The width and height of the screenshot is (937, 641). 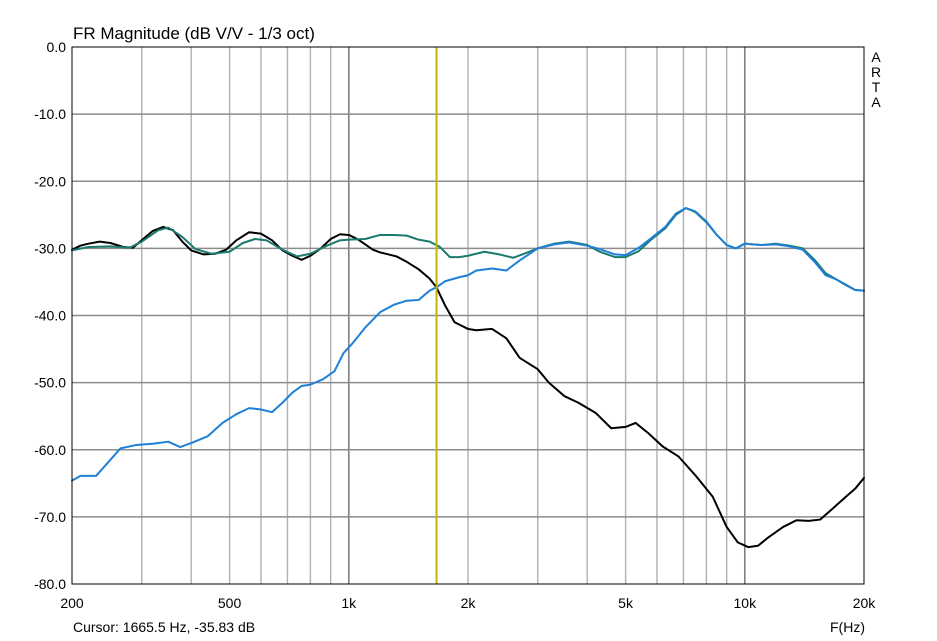 I want to click on side-label-letter: T, so click(x=876, y=87).